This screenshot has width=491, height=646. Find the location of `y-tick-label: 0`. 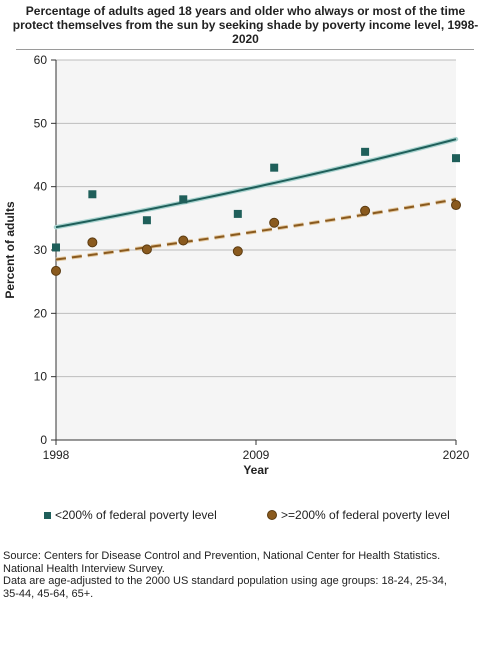

y-tick-label: 0 is located at coordinates (43, 440).